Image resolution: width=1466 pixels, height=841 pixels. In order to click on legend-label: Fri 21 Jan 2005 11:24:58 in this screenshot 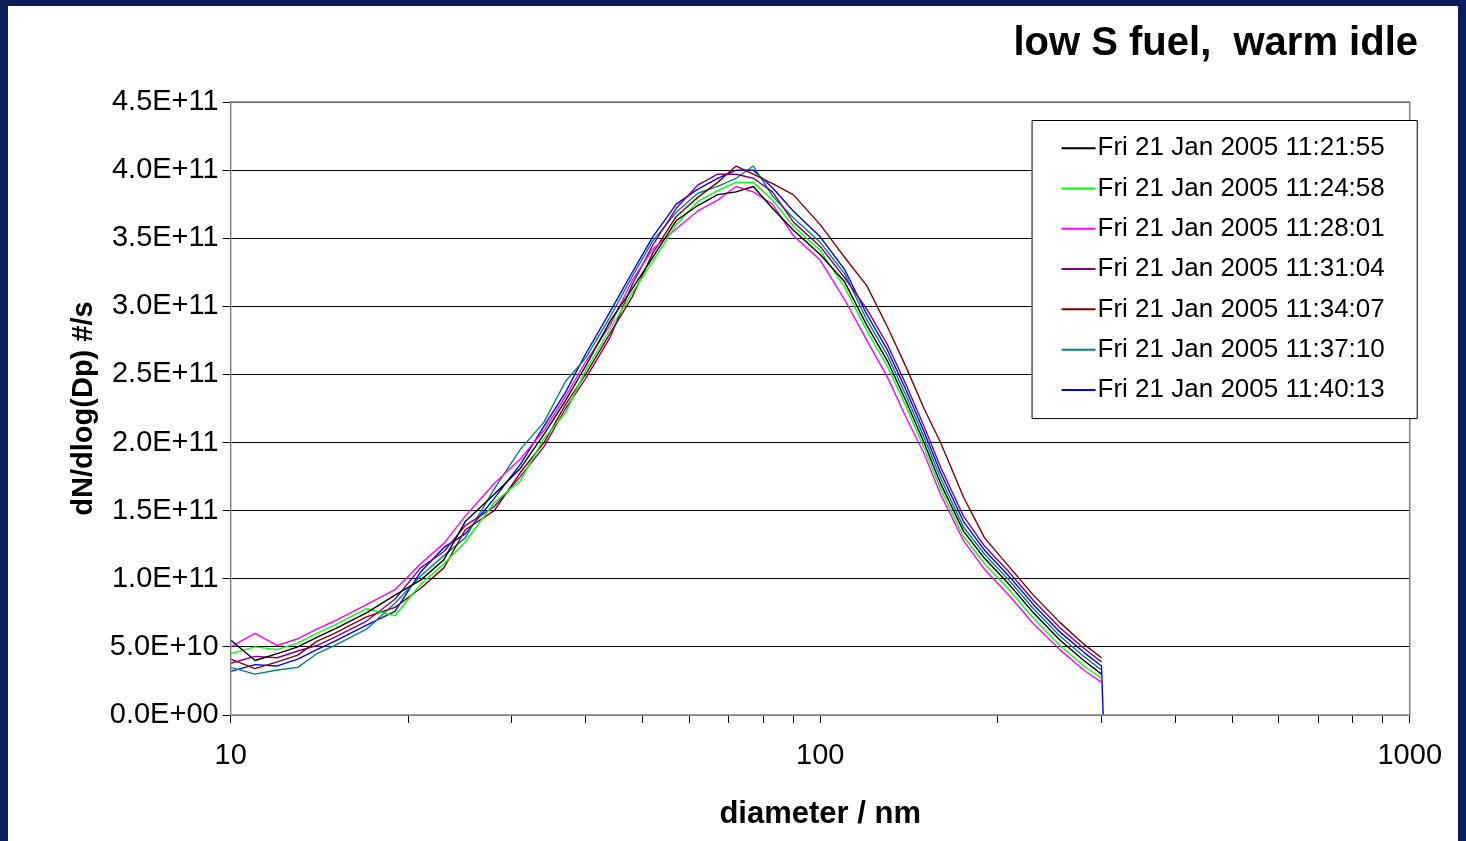, I will do `click(1241, 186)`.